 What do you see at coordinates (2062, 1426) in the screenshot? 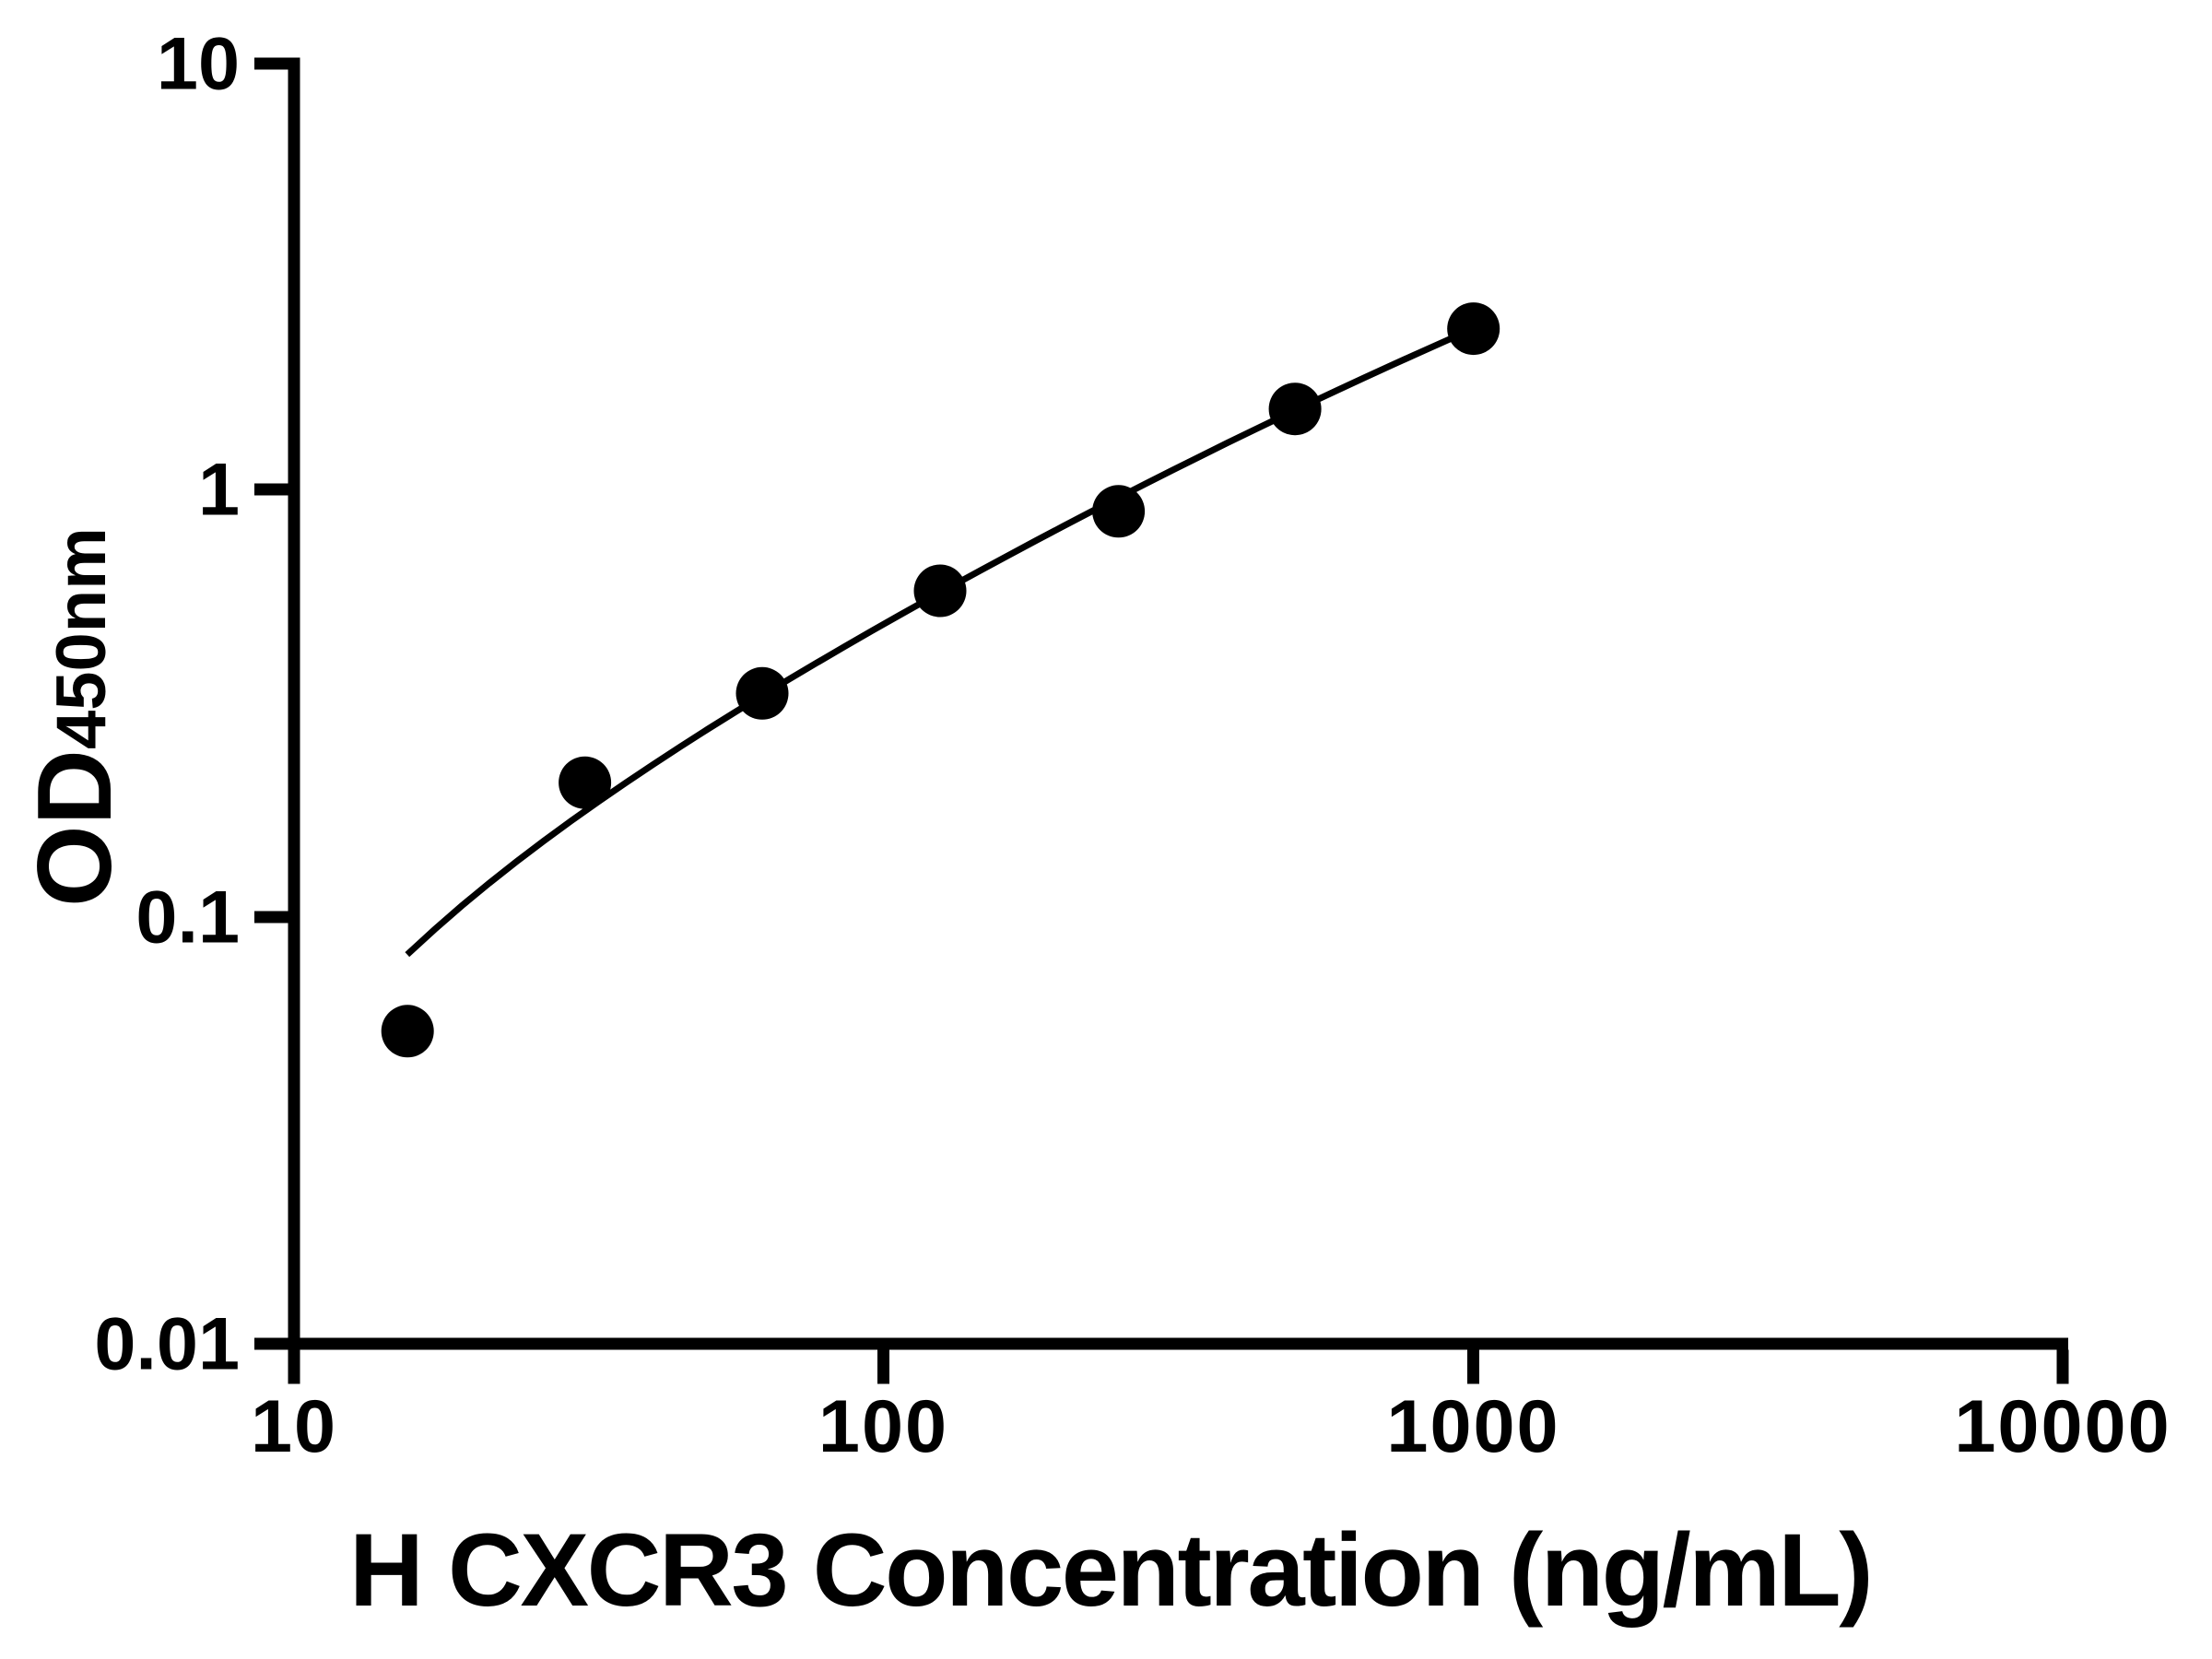
I see `svg-text: 10000` at bounding box center [2062, 1426].